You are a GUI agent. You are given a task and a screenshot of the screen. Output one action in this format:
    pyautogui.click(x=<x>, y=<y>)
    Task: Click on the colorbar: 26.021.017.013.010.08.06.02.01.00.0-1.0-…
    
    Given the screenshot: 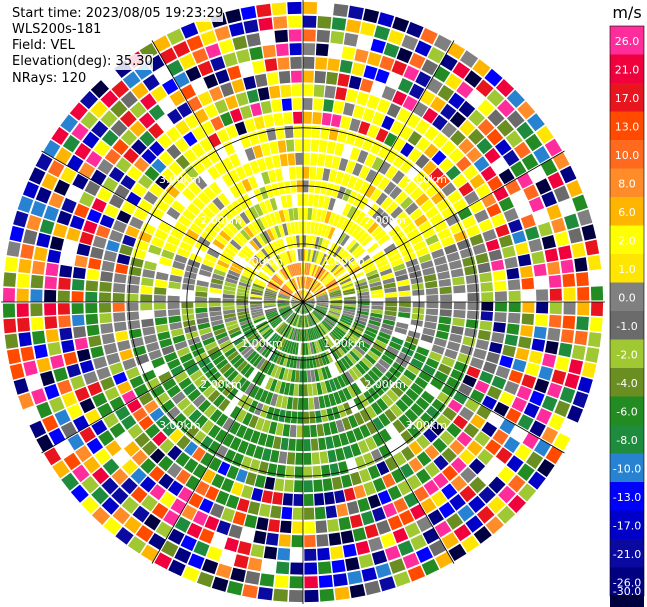 What is the action you would take?
    pyautogui.click(x=627, y=305)
    